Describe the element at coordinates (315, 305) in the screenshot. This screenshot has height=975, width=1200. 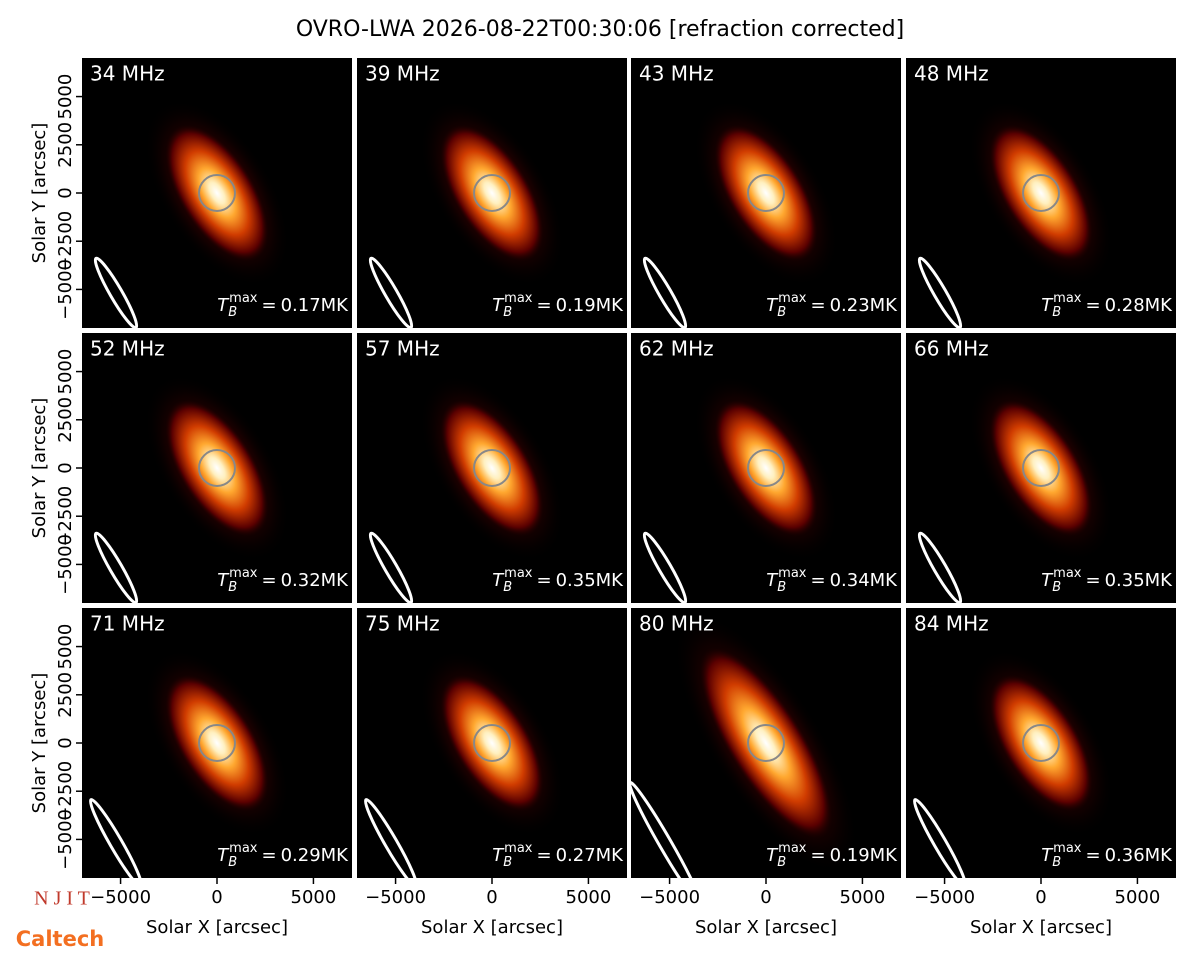
I see `tmax-value: 0.17MK` at that location.